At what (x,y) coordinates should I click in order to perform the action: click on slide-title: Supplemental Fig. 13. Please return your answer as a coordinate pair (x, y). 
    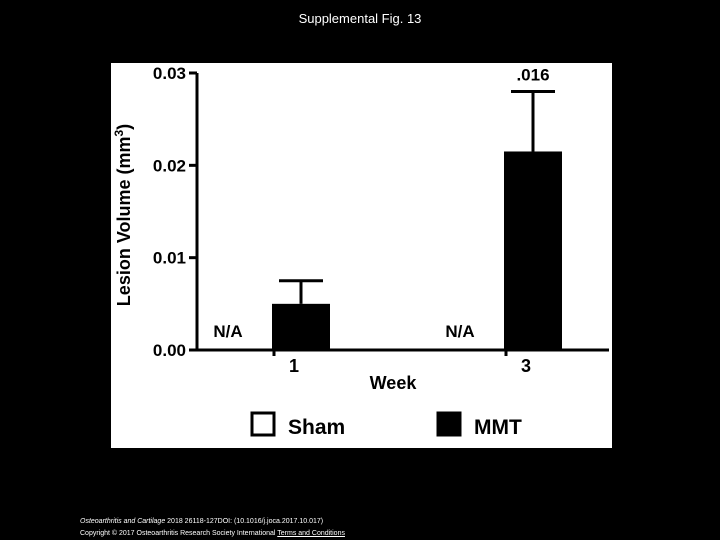
    Looking at the image, I should click on (360, 18).